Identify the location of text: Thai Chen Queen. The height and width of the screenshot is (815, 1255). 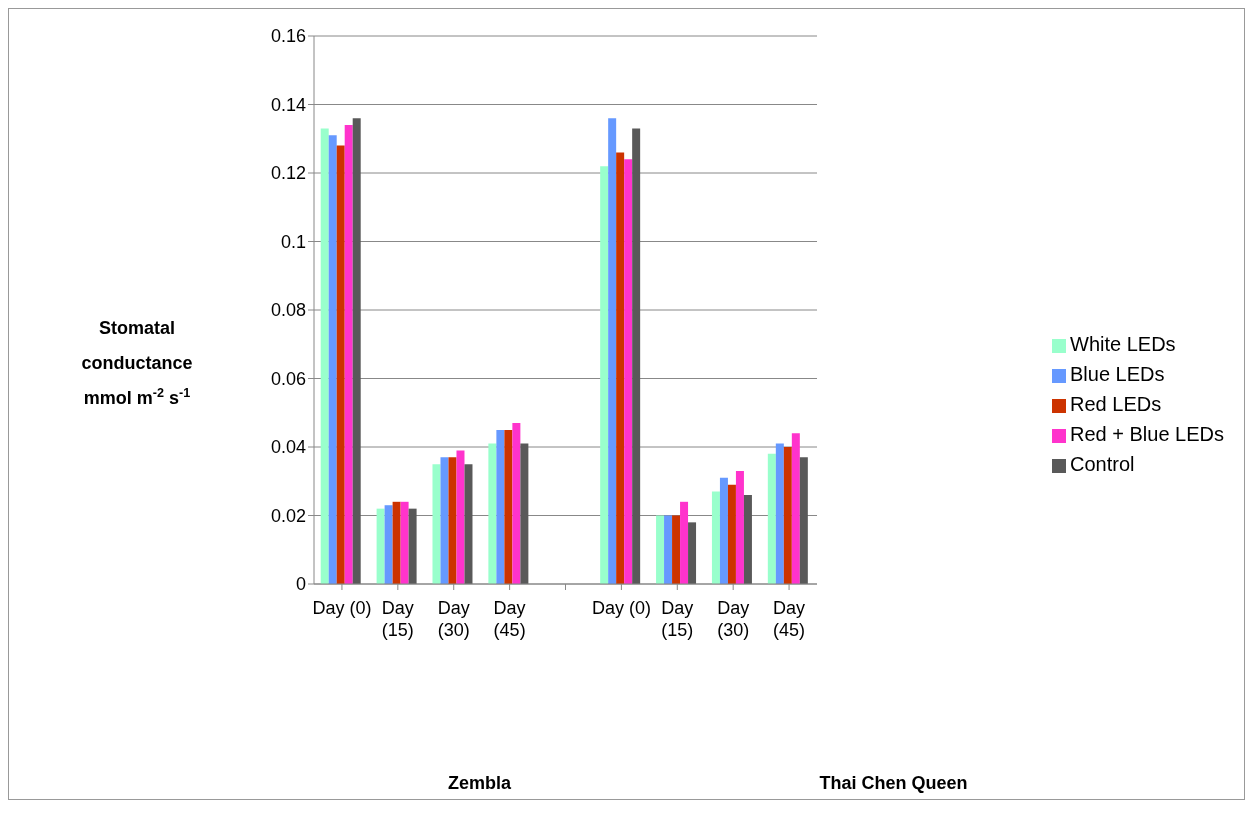
(893, 783).